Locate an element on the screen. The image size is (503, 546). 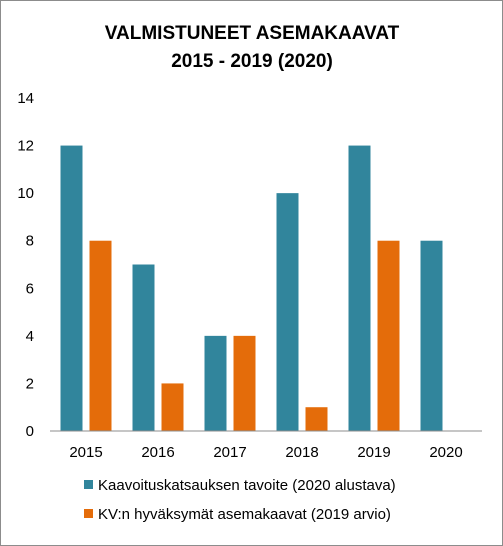
legend-label: KV:n hyväksymät asemakaavat (2019 arvio) is located at coordinates (244, 514).